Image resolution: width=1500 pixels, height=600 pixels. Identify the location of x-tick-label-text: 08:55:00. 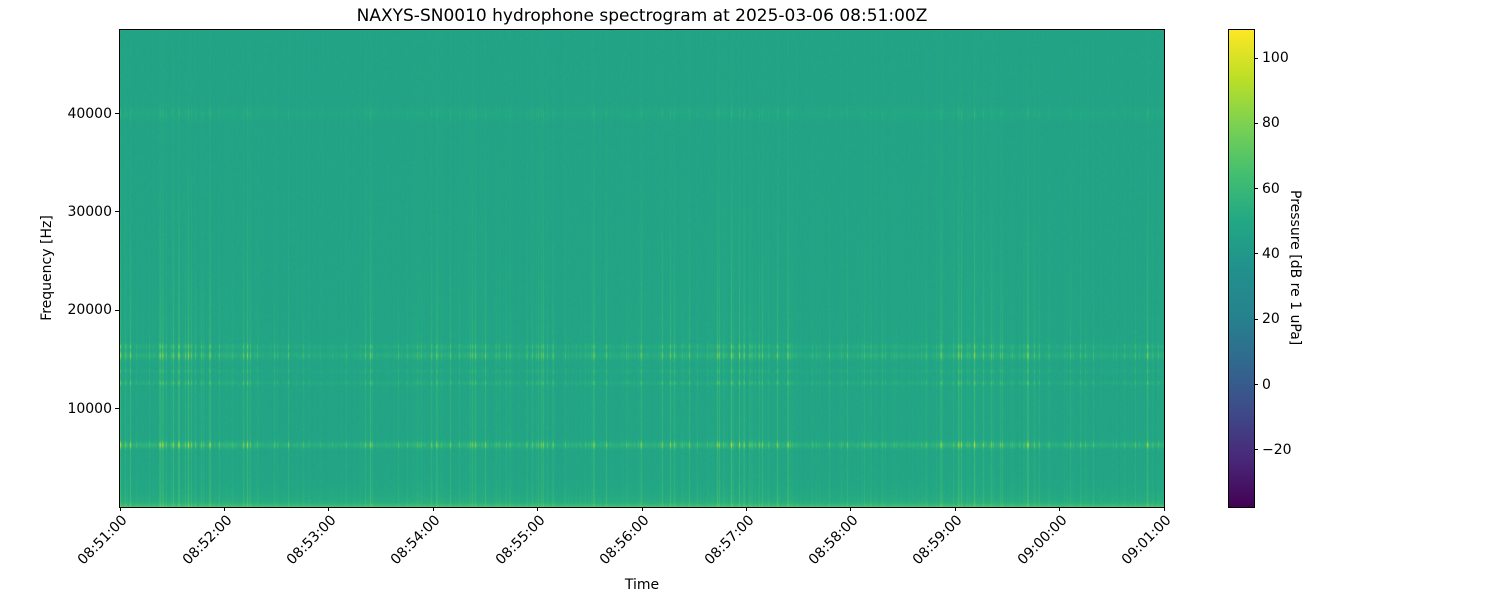
(520, 540).